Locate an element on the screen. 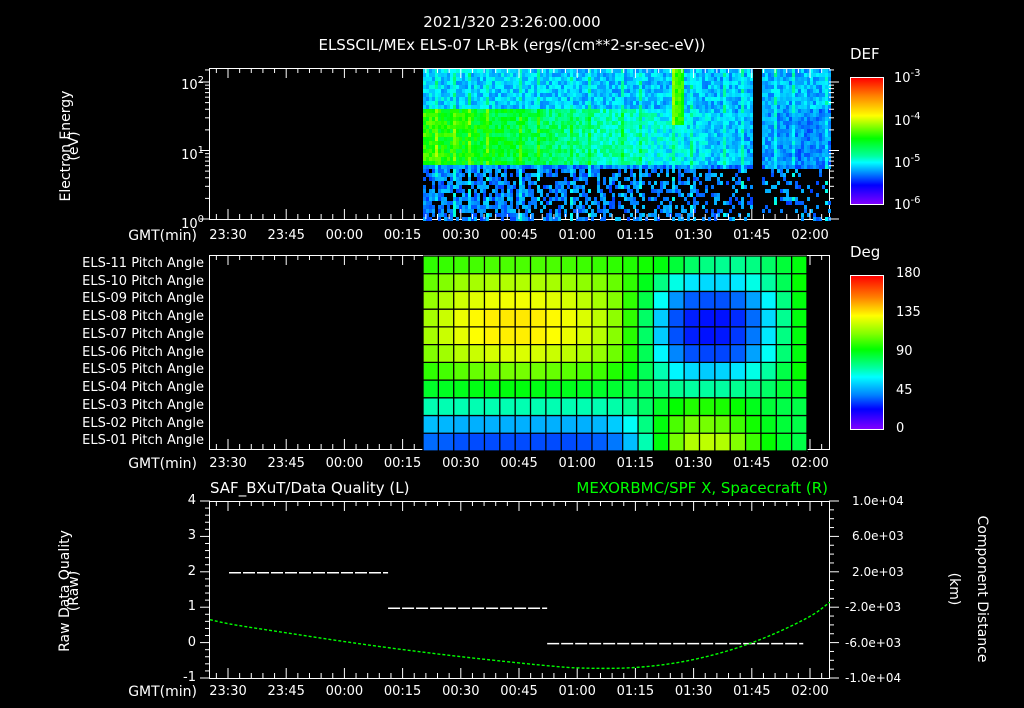 Image resolution: width=1024 pixels, height=708 pixels. distance-ytick: 6.0e+03 is located at coordinates (878, 536).